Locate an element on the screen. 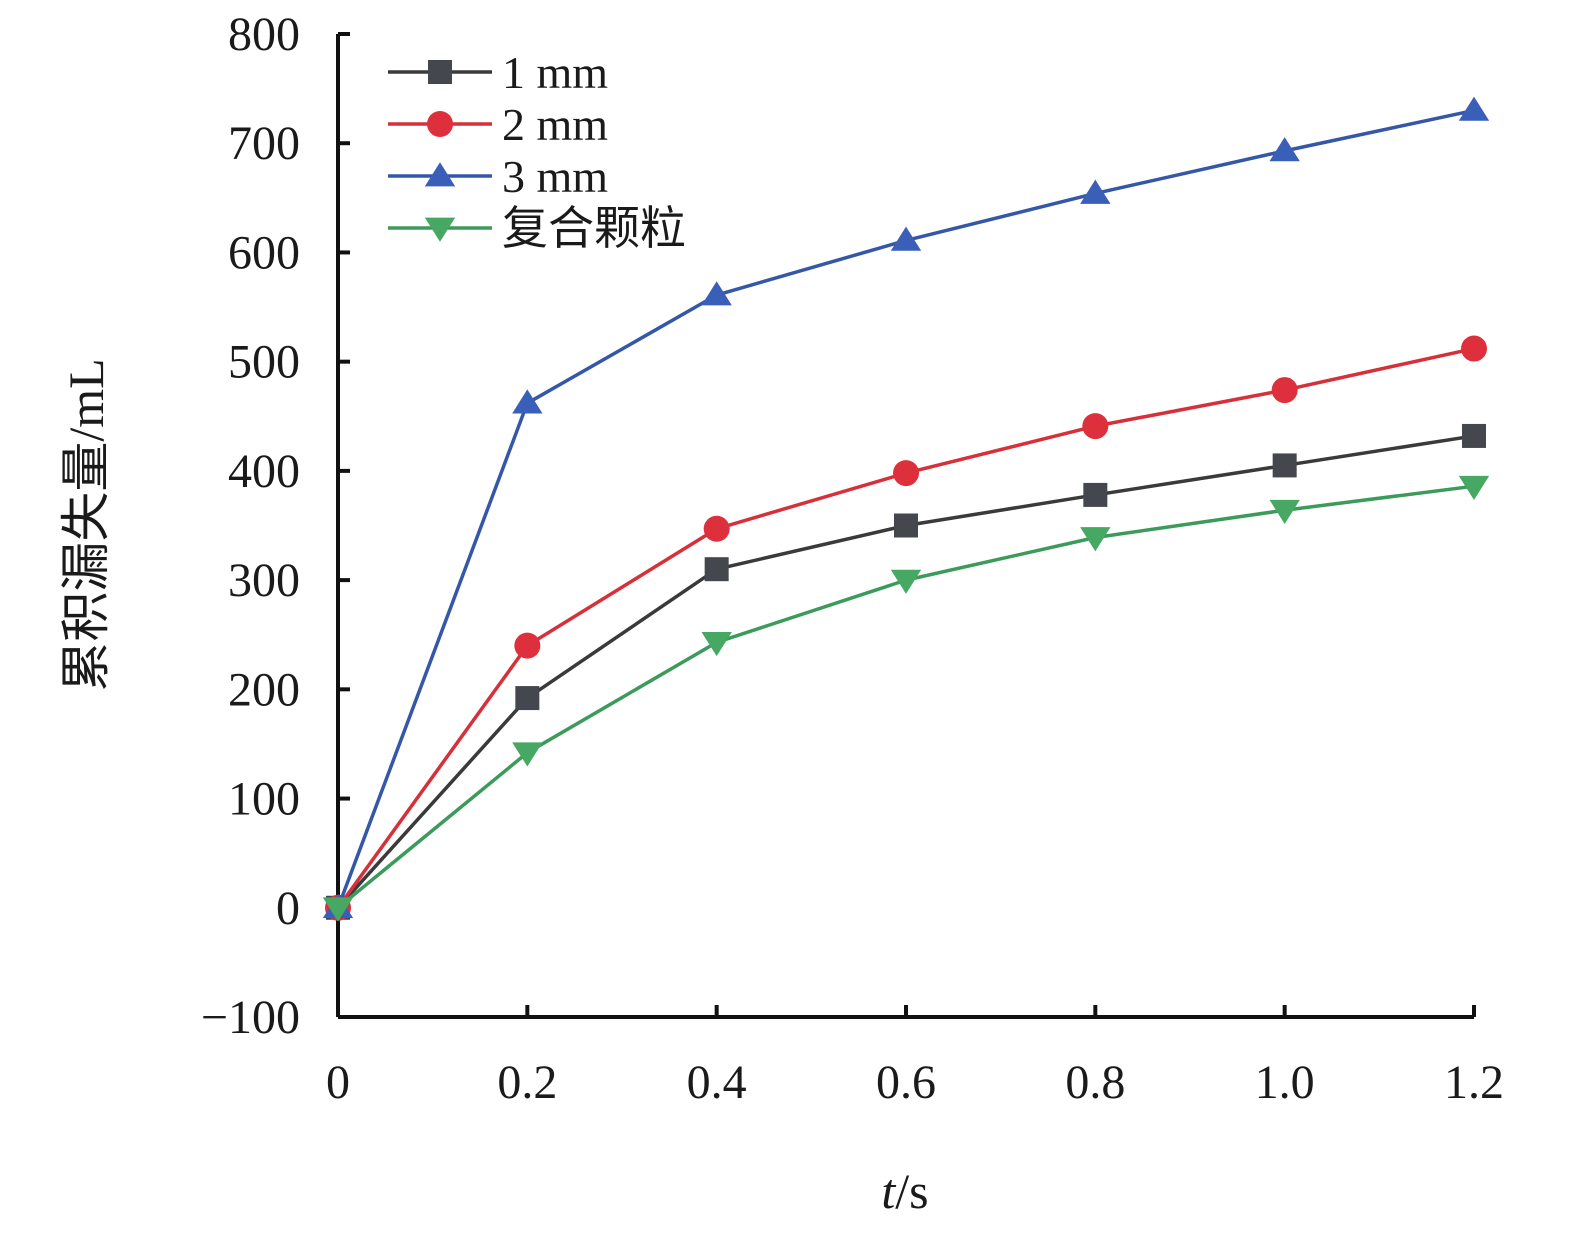  y-tick-label: 400 is located at coordinates (264, 471).